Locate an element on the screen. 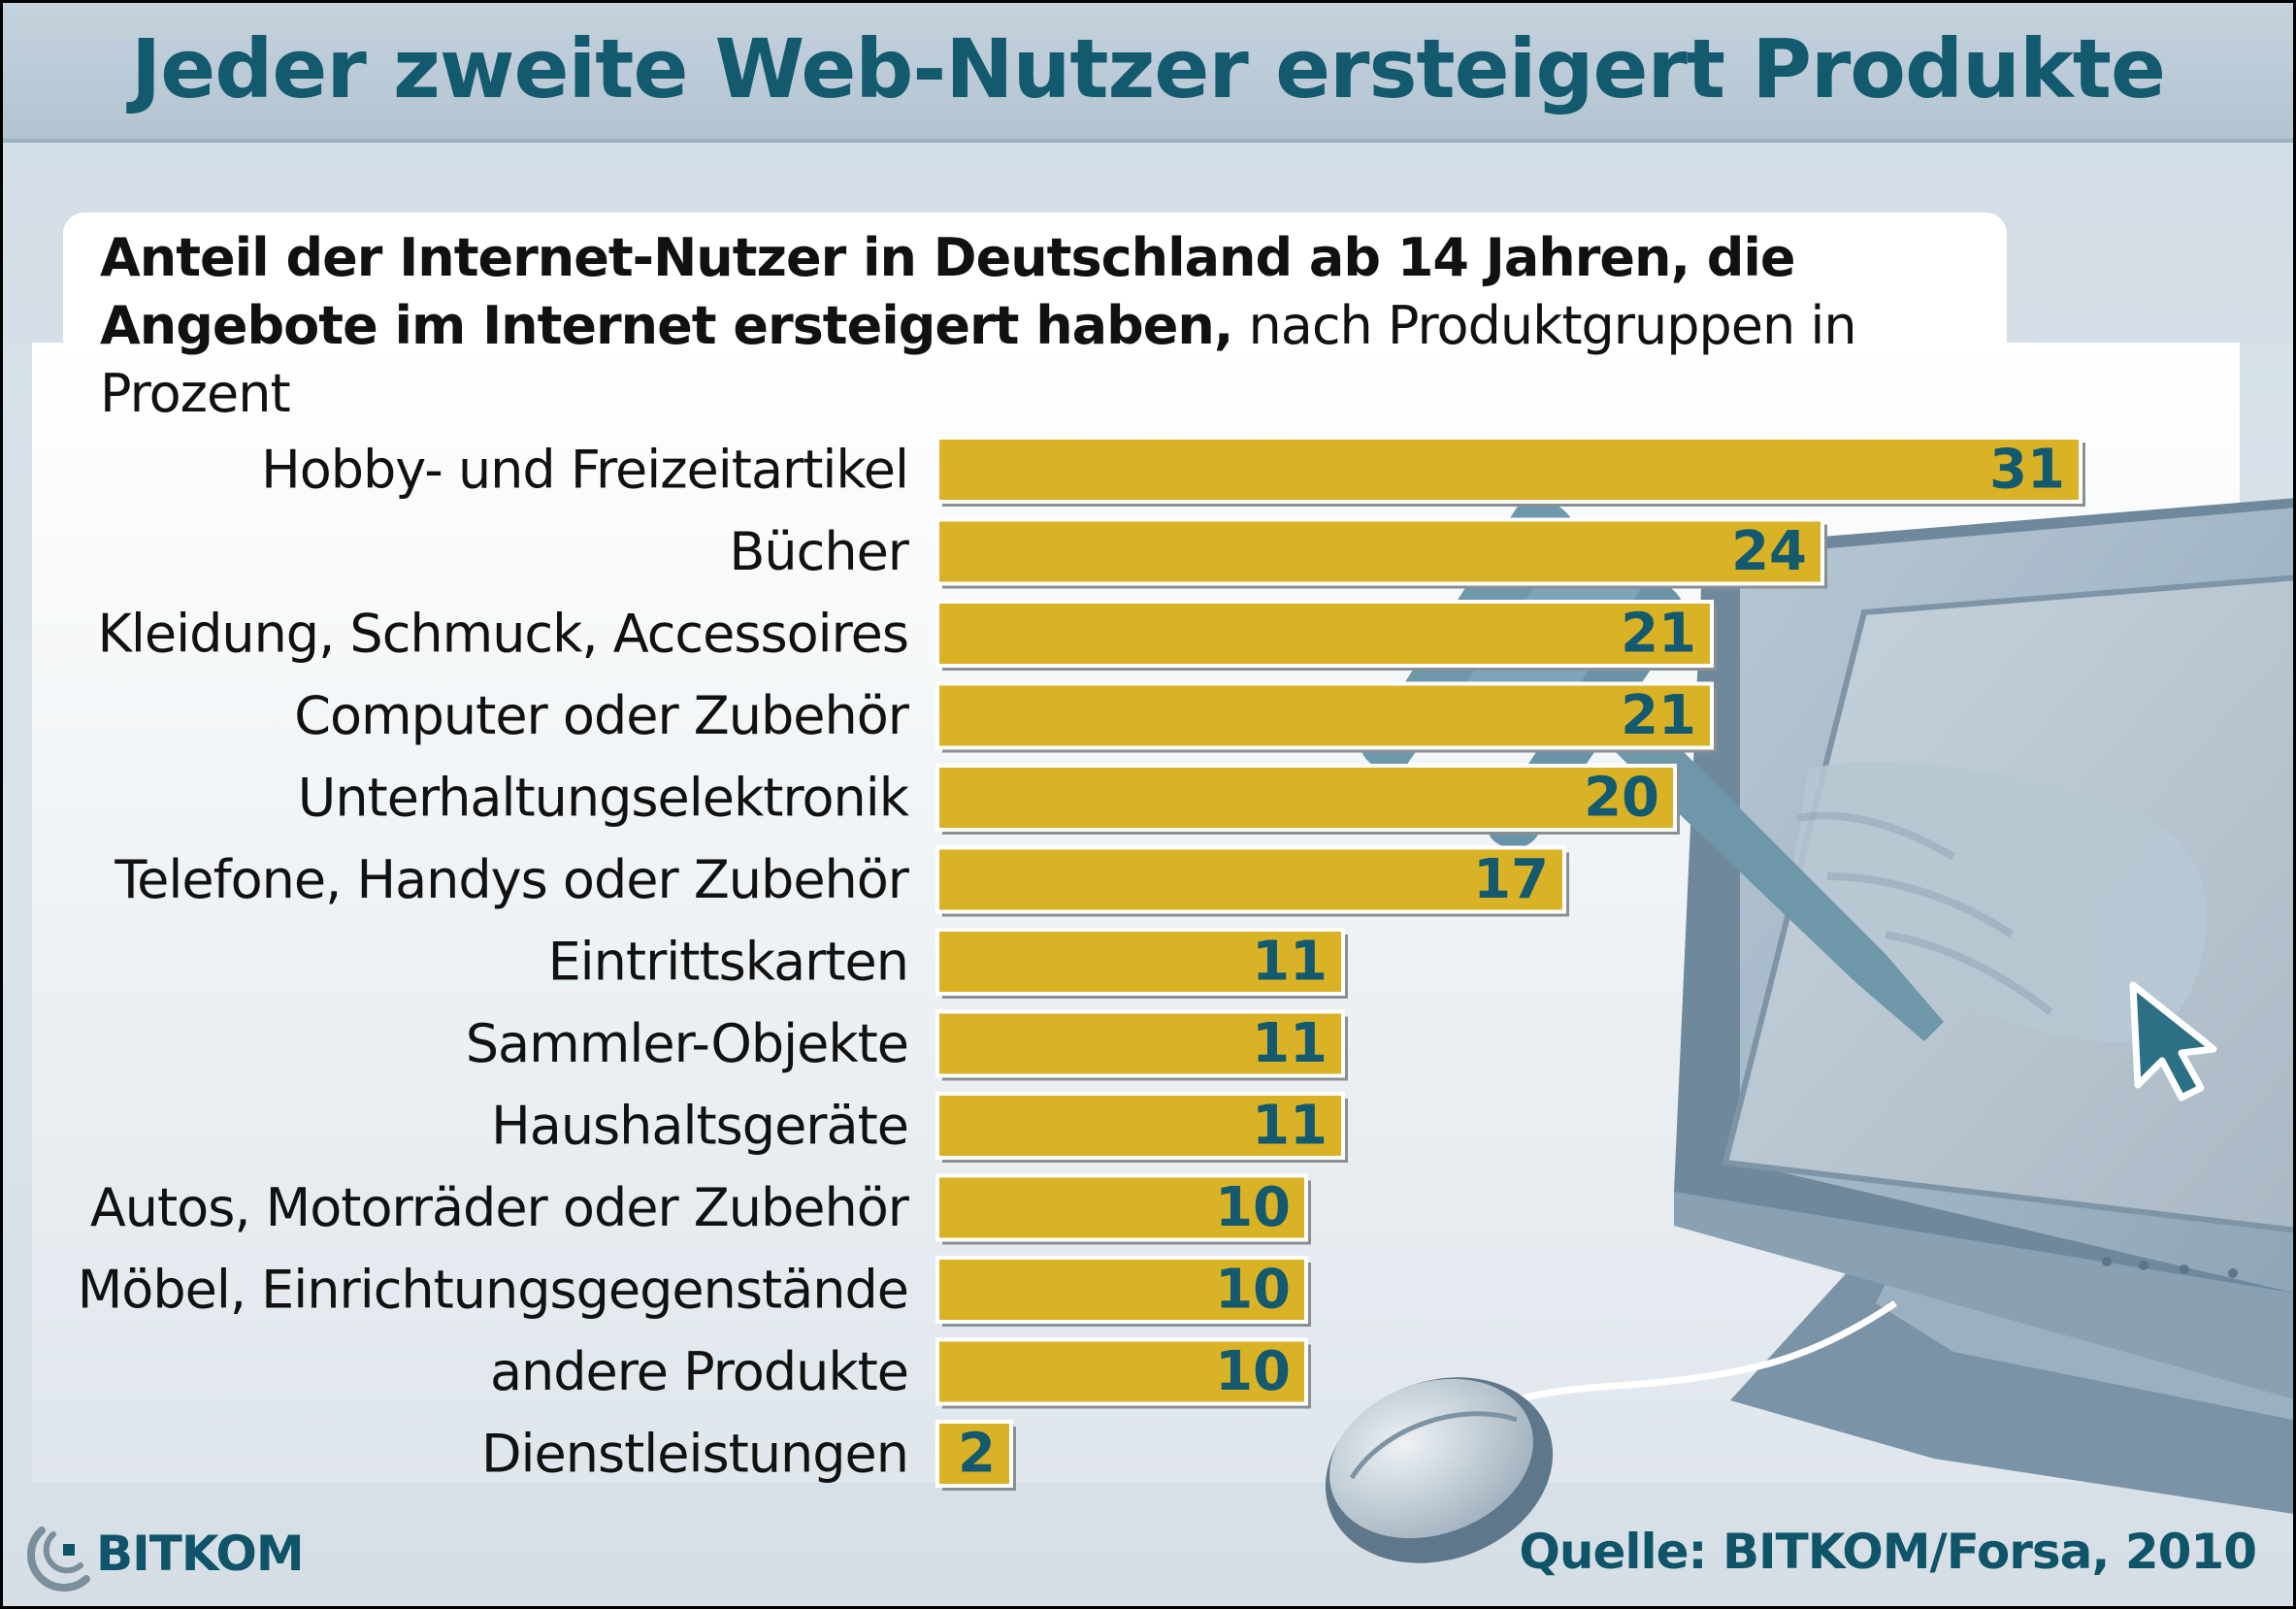  category-label: Computer oder Zubehör is located at coordinates (601, 715).